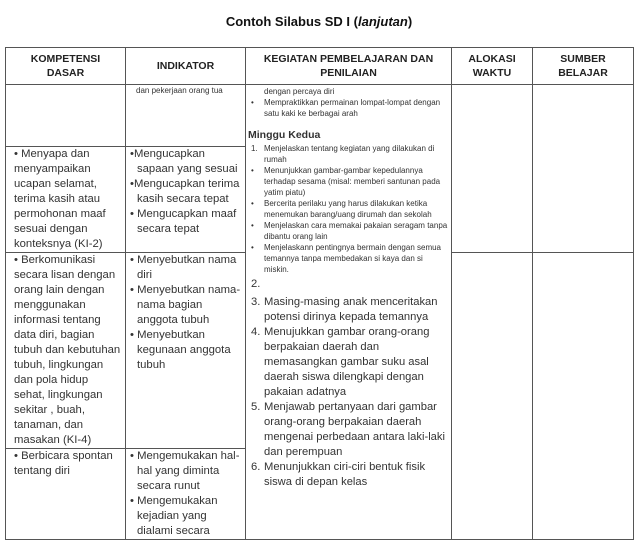  I want to click on slide-title: Contoh Silabus SD I (lanjutan), so click(319, 21).